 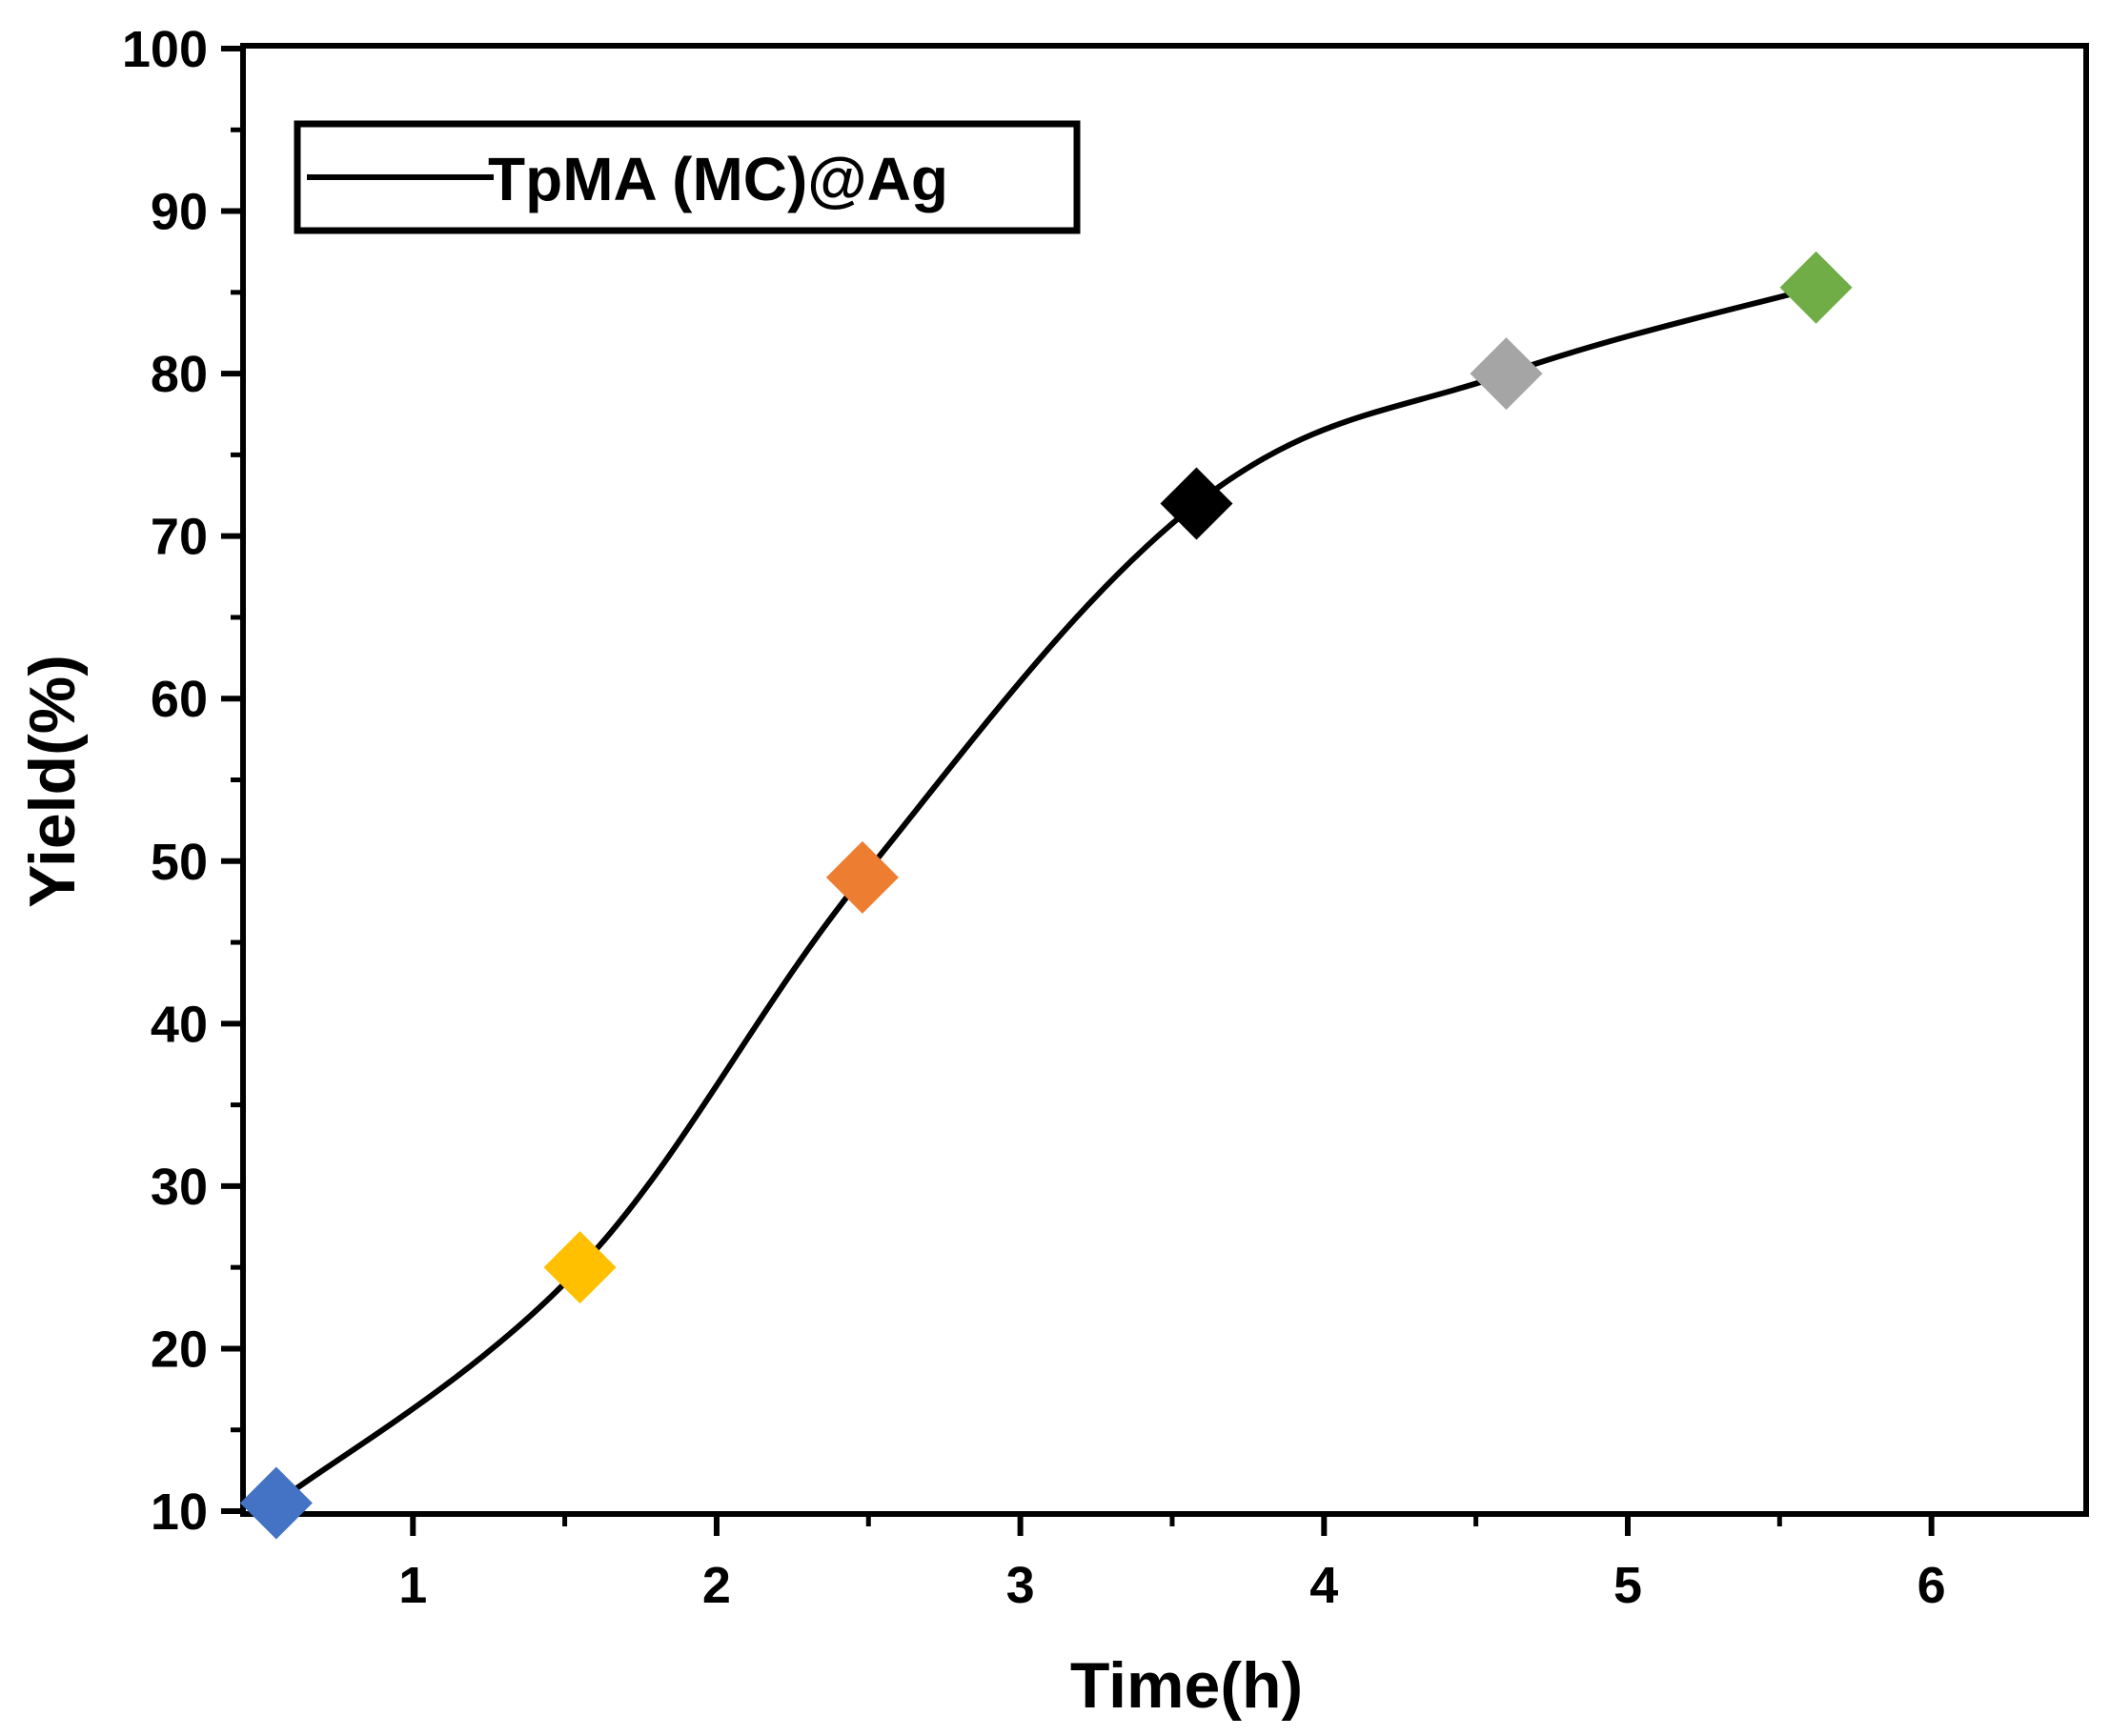 I want to click on y-tick-label: 50, so click(x=180, y=862).